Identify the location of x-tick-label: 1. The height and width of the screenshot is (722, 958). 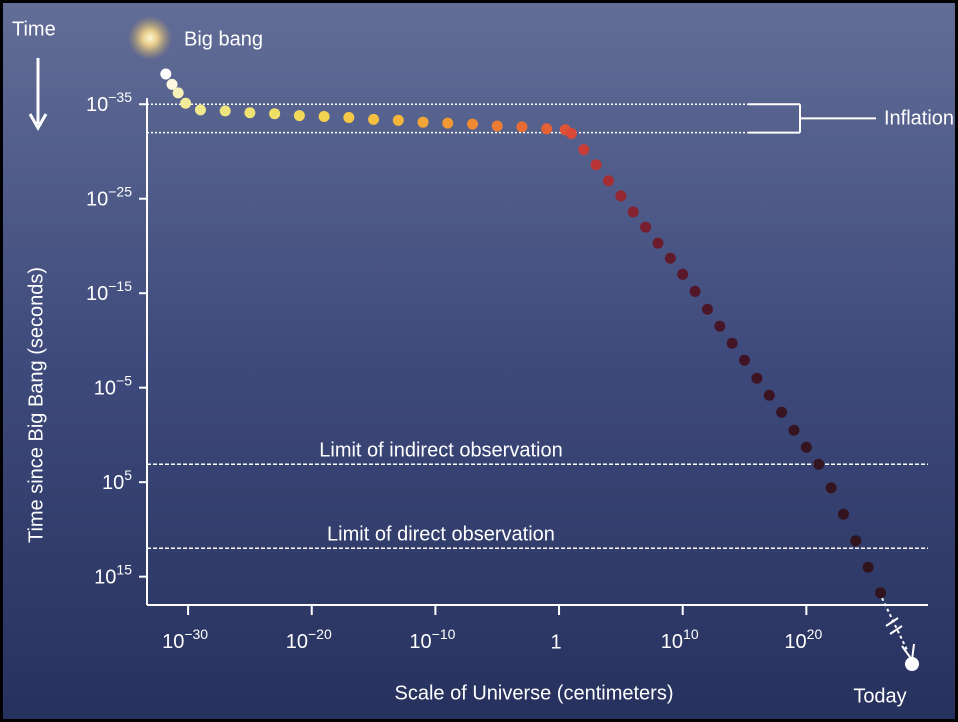
(555, 642).